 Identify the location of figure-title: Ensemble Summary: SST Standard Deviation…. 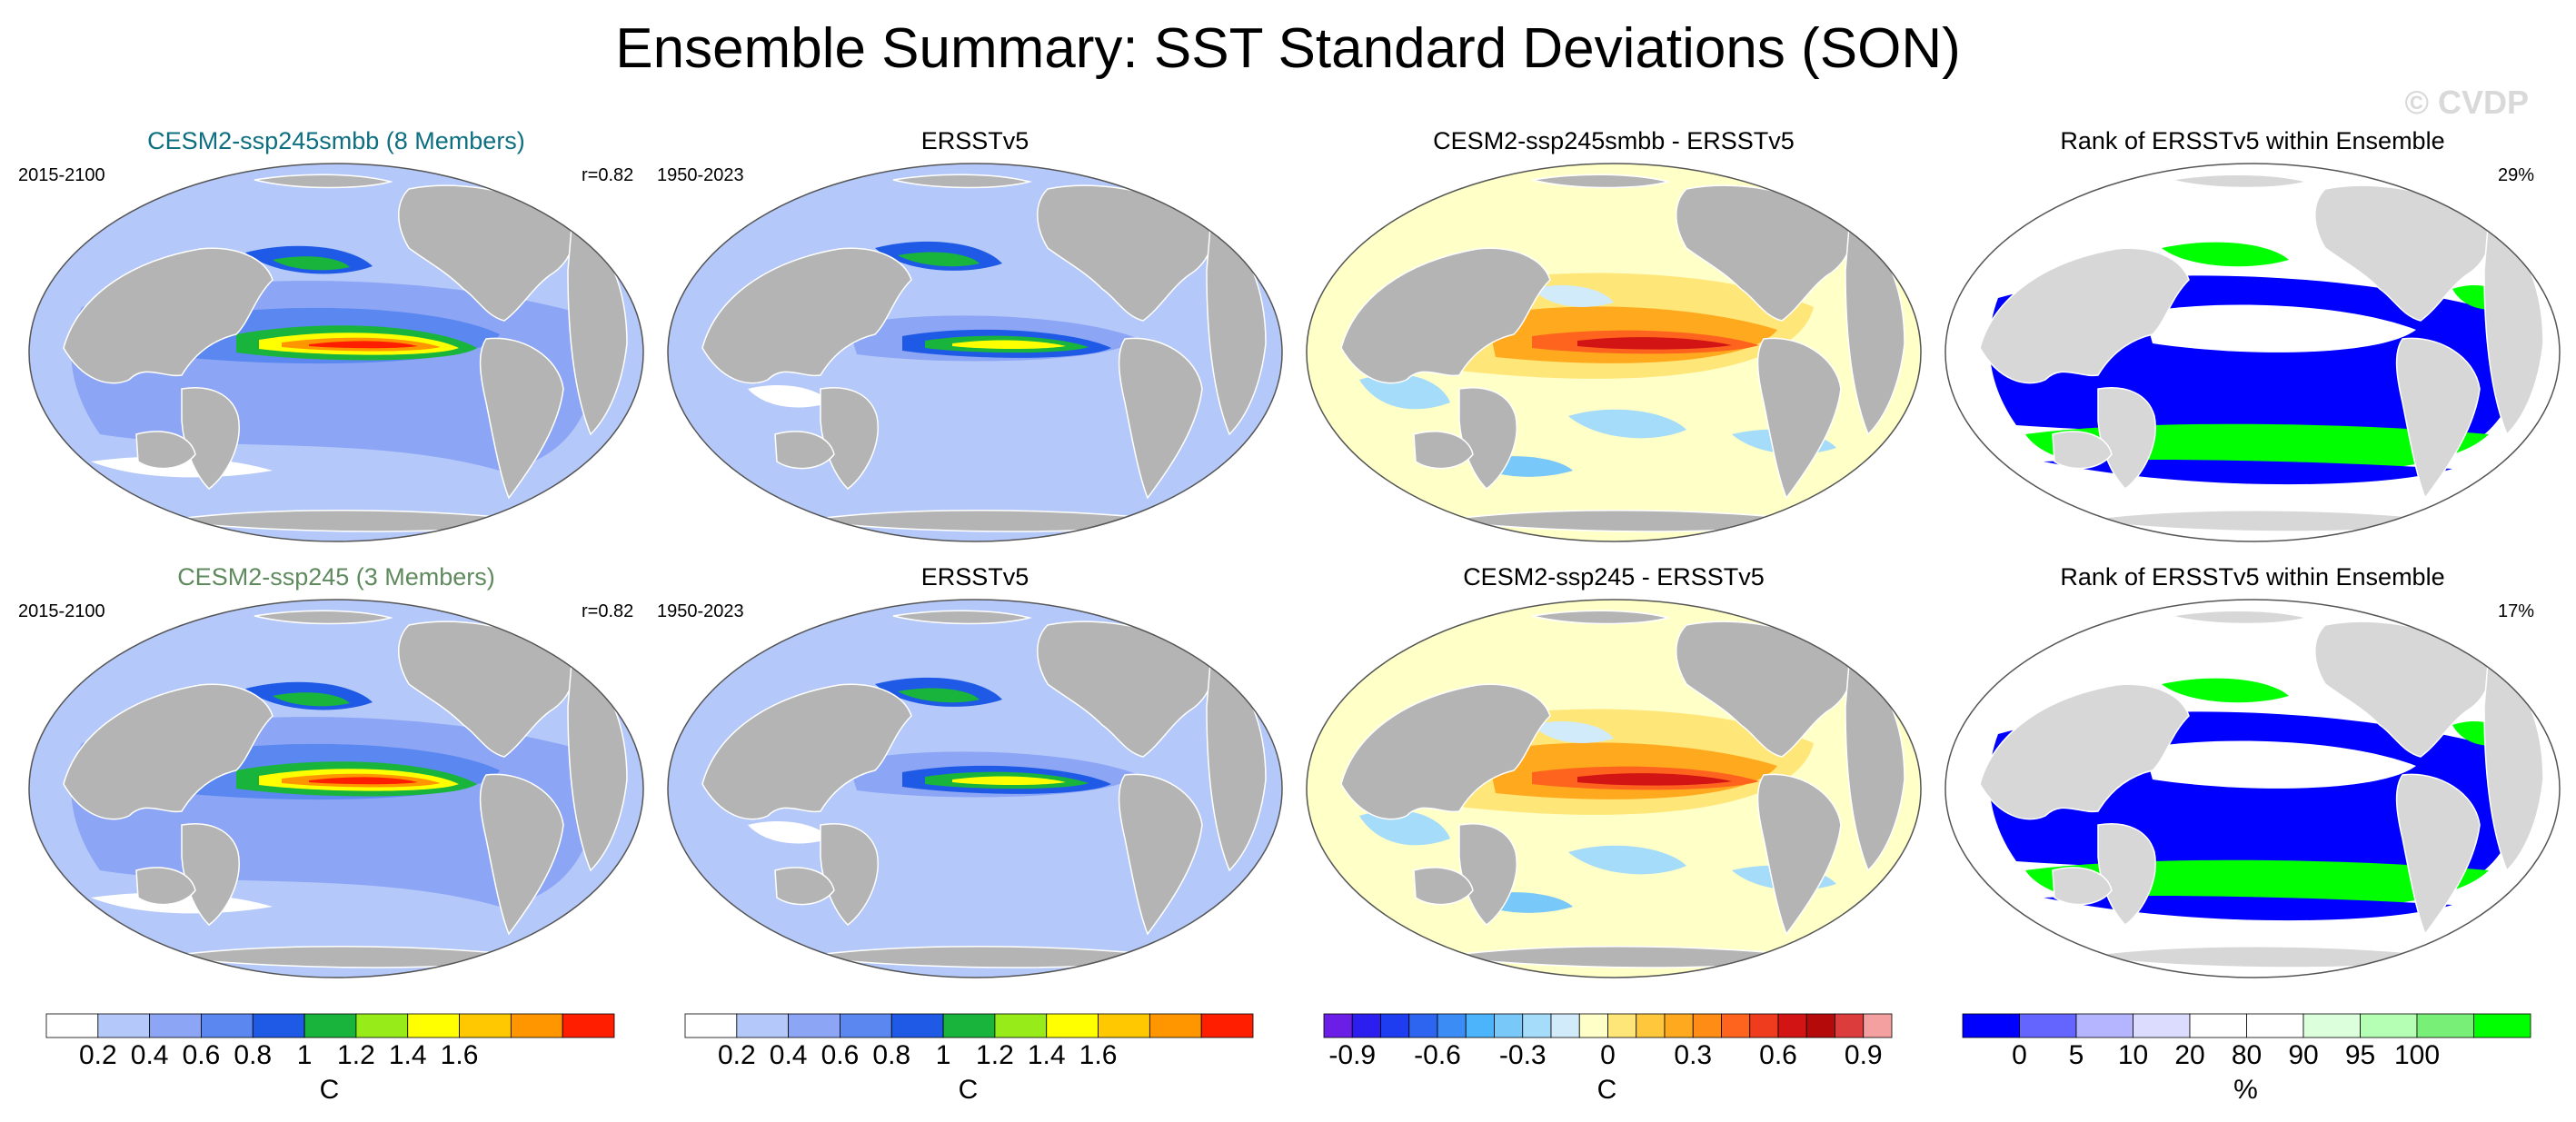
(1288, 49).